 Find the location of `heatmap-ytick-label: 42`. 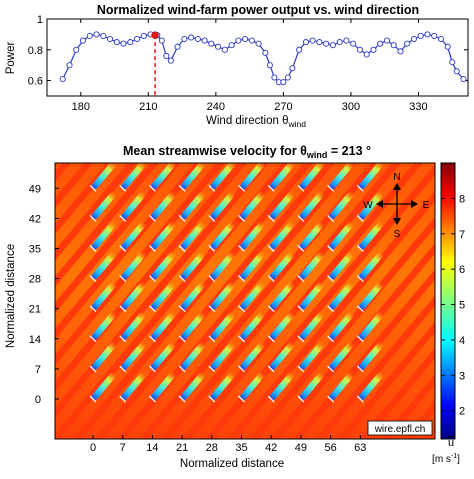

heatmap-ytick-label: 42 is located at coordinates (35, 219).